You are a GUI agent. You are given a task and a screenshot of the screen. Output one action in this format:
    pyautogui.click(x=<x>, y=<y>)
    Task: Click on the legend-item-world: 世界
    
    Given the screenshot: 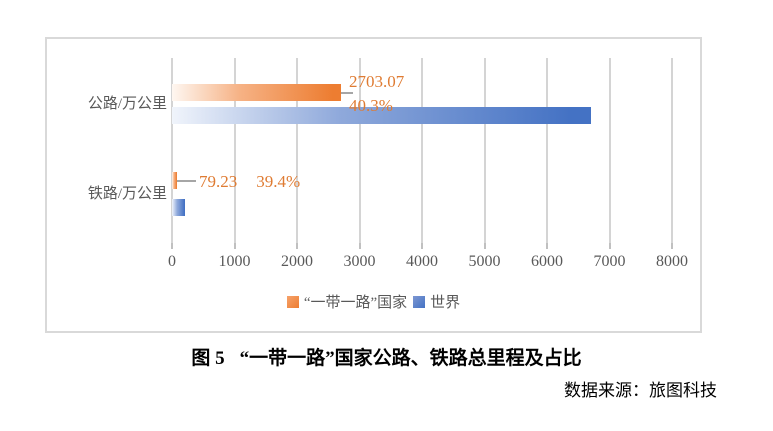 What is the action you would take?
    pyautogui.click(x=436, y=301)
    